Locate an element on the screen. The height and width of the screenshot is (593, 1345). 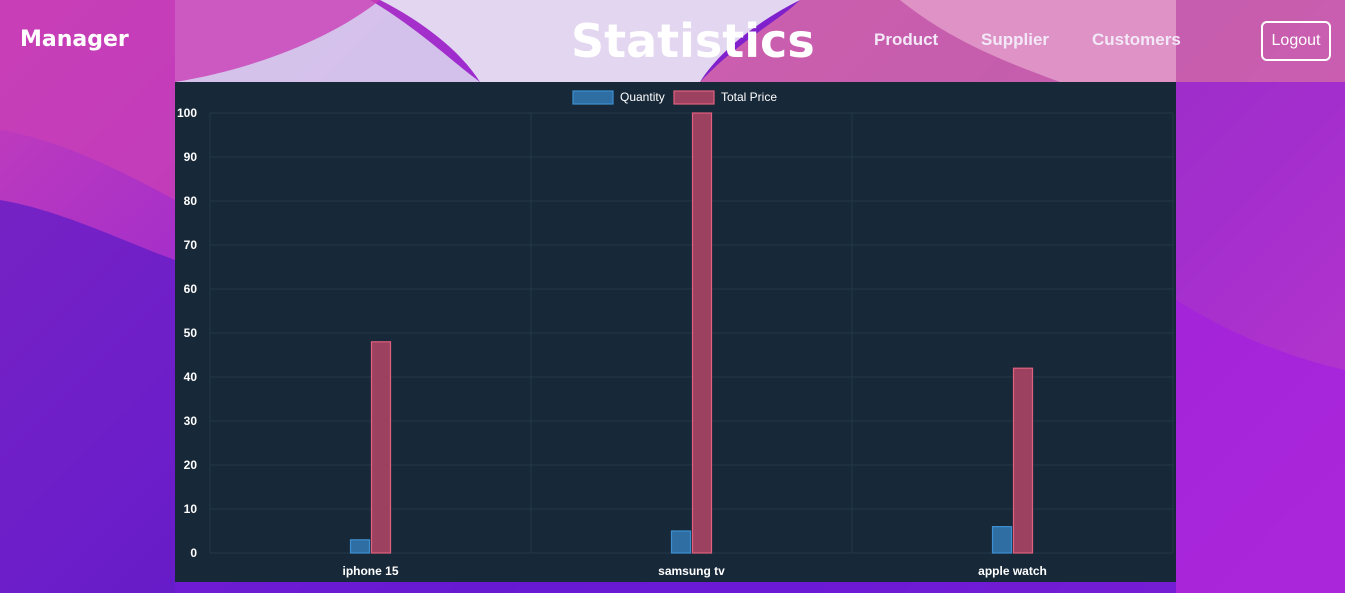
y-tick-label: 10 is located at coordinates (191, 509).